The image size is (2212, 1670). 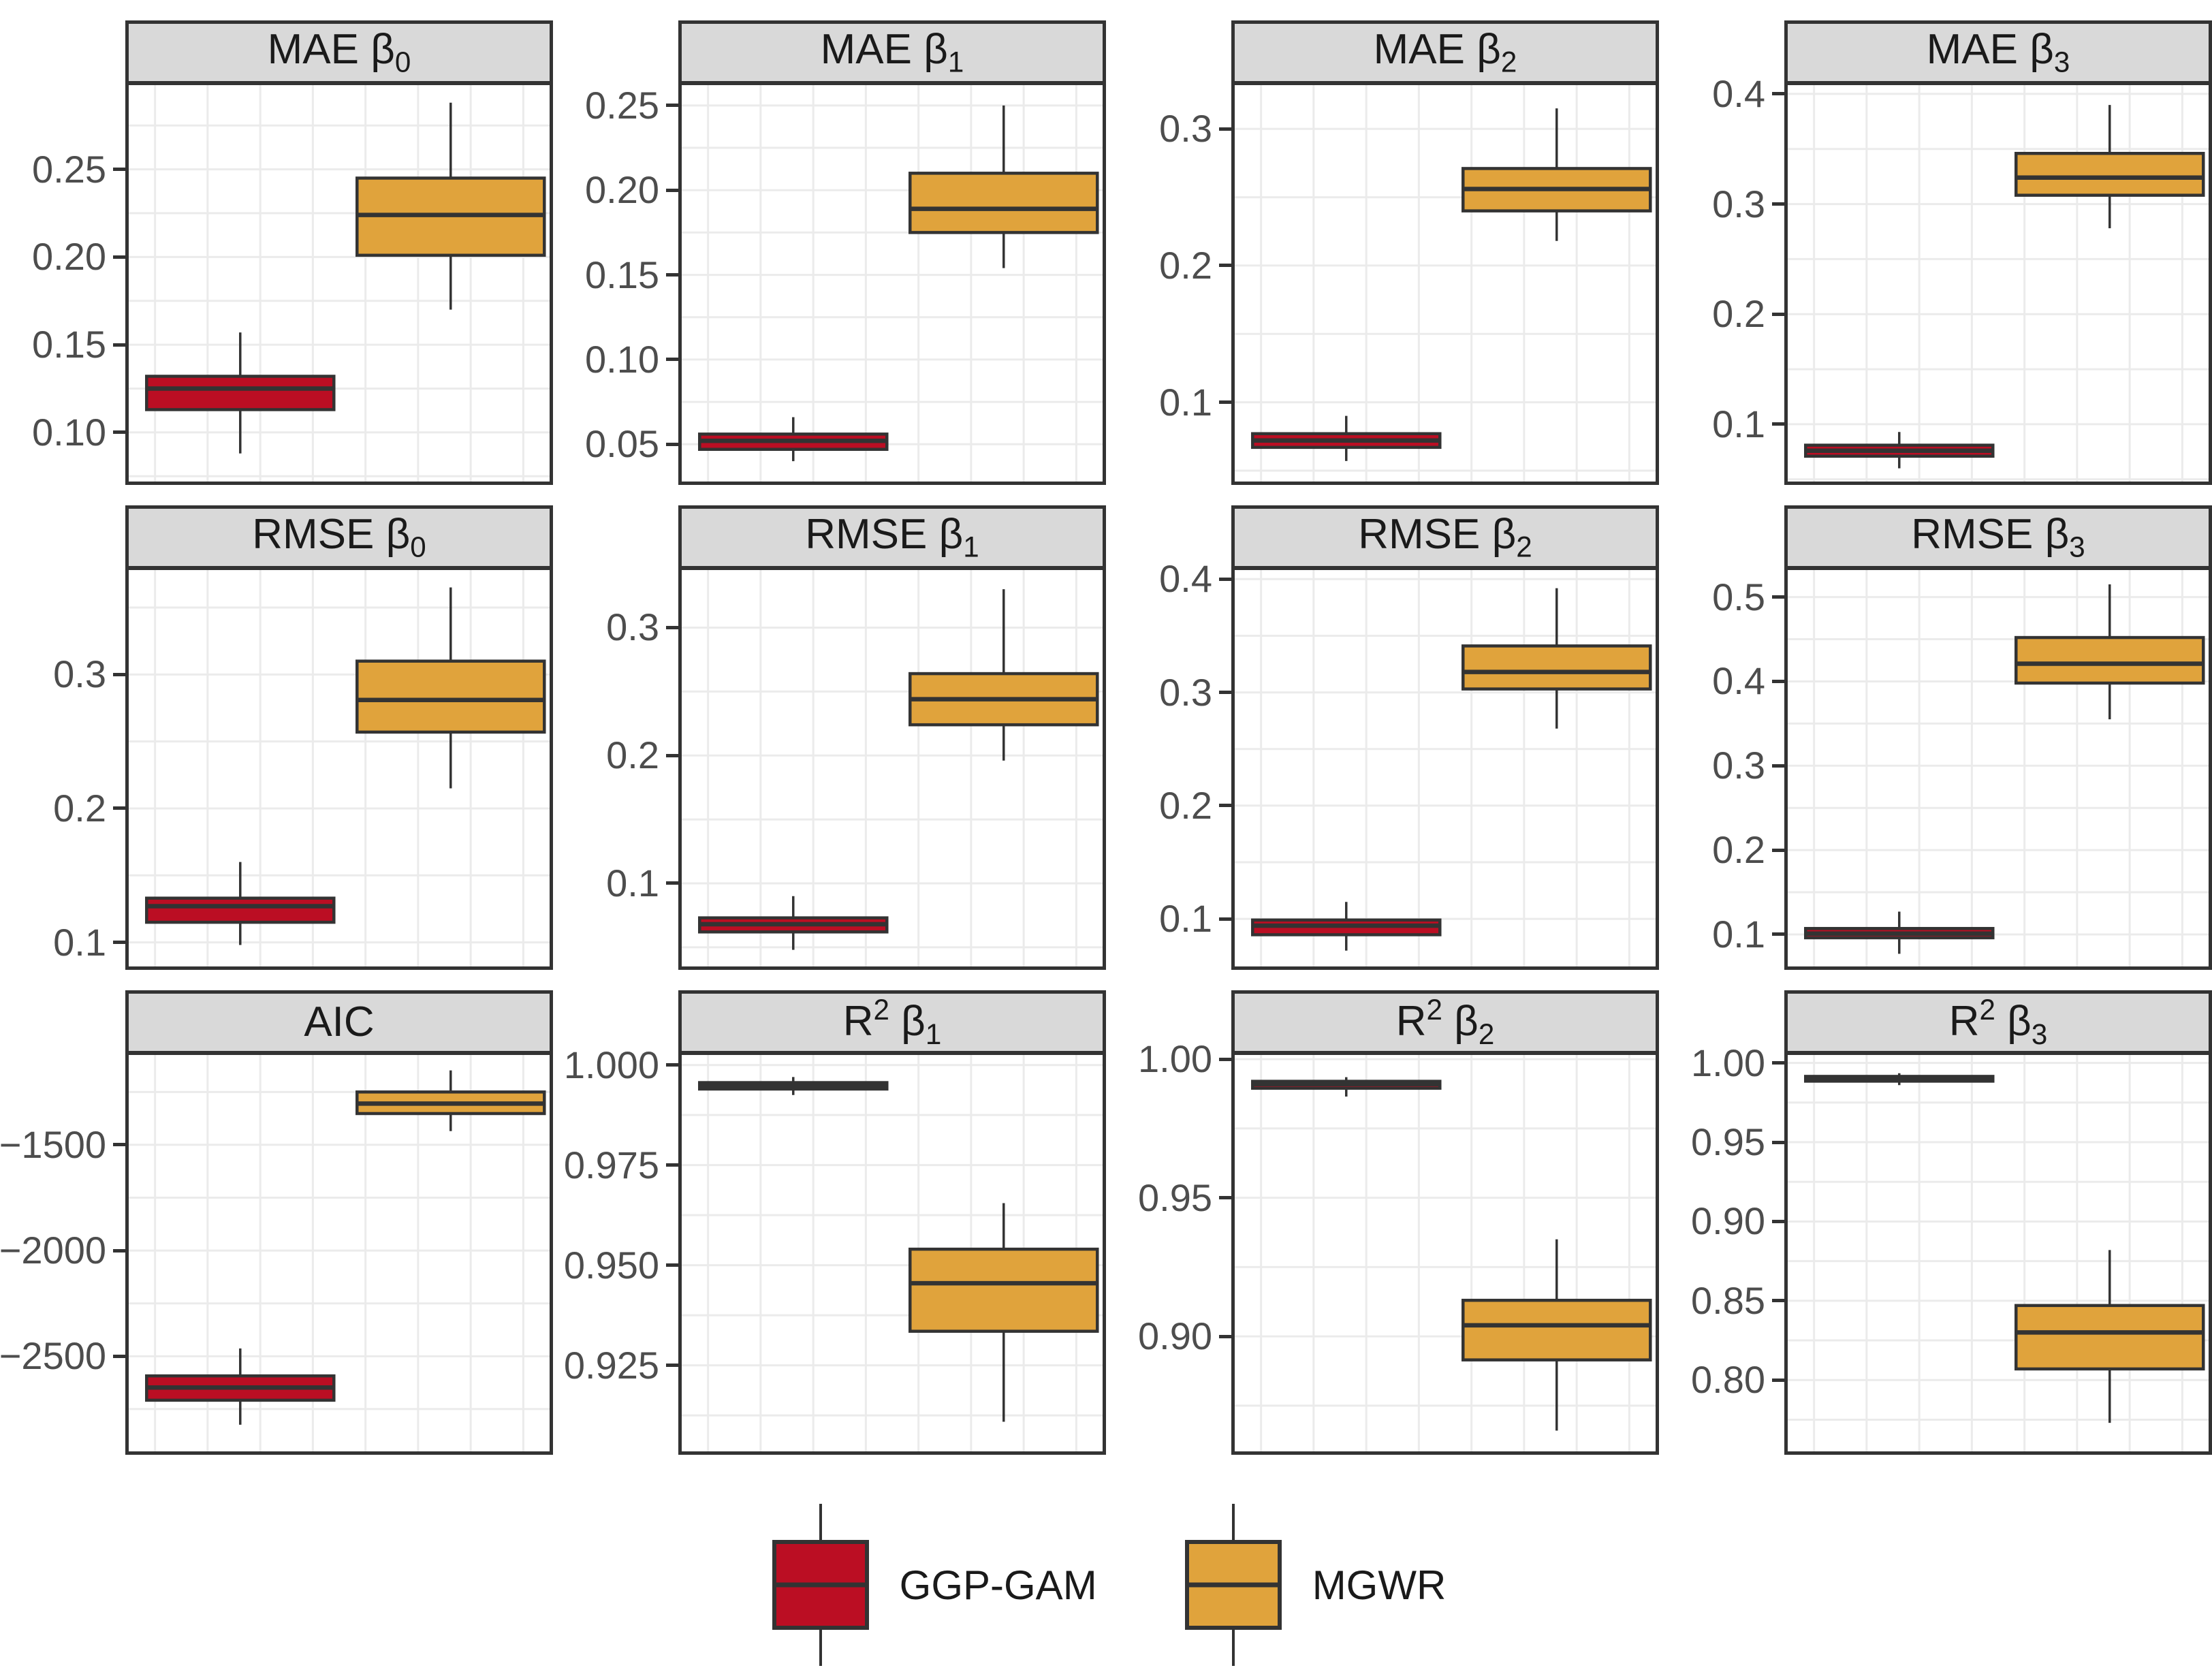 What do you see at coordinates (240, 910) in the screenshot?
I see `box-ggp-gam` at bounding box center [240, 910].